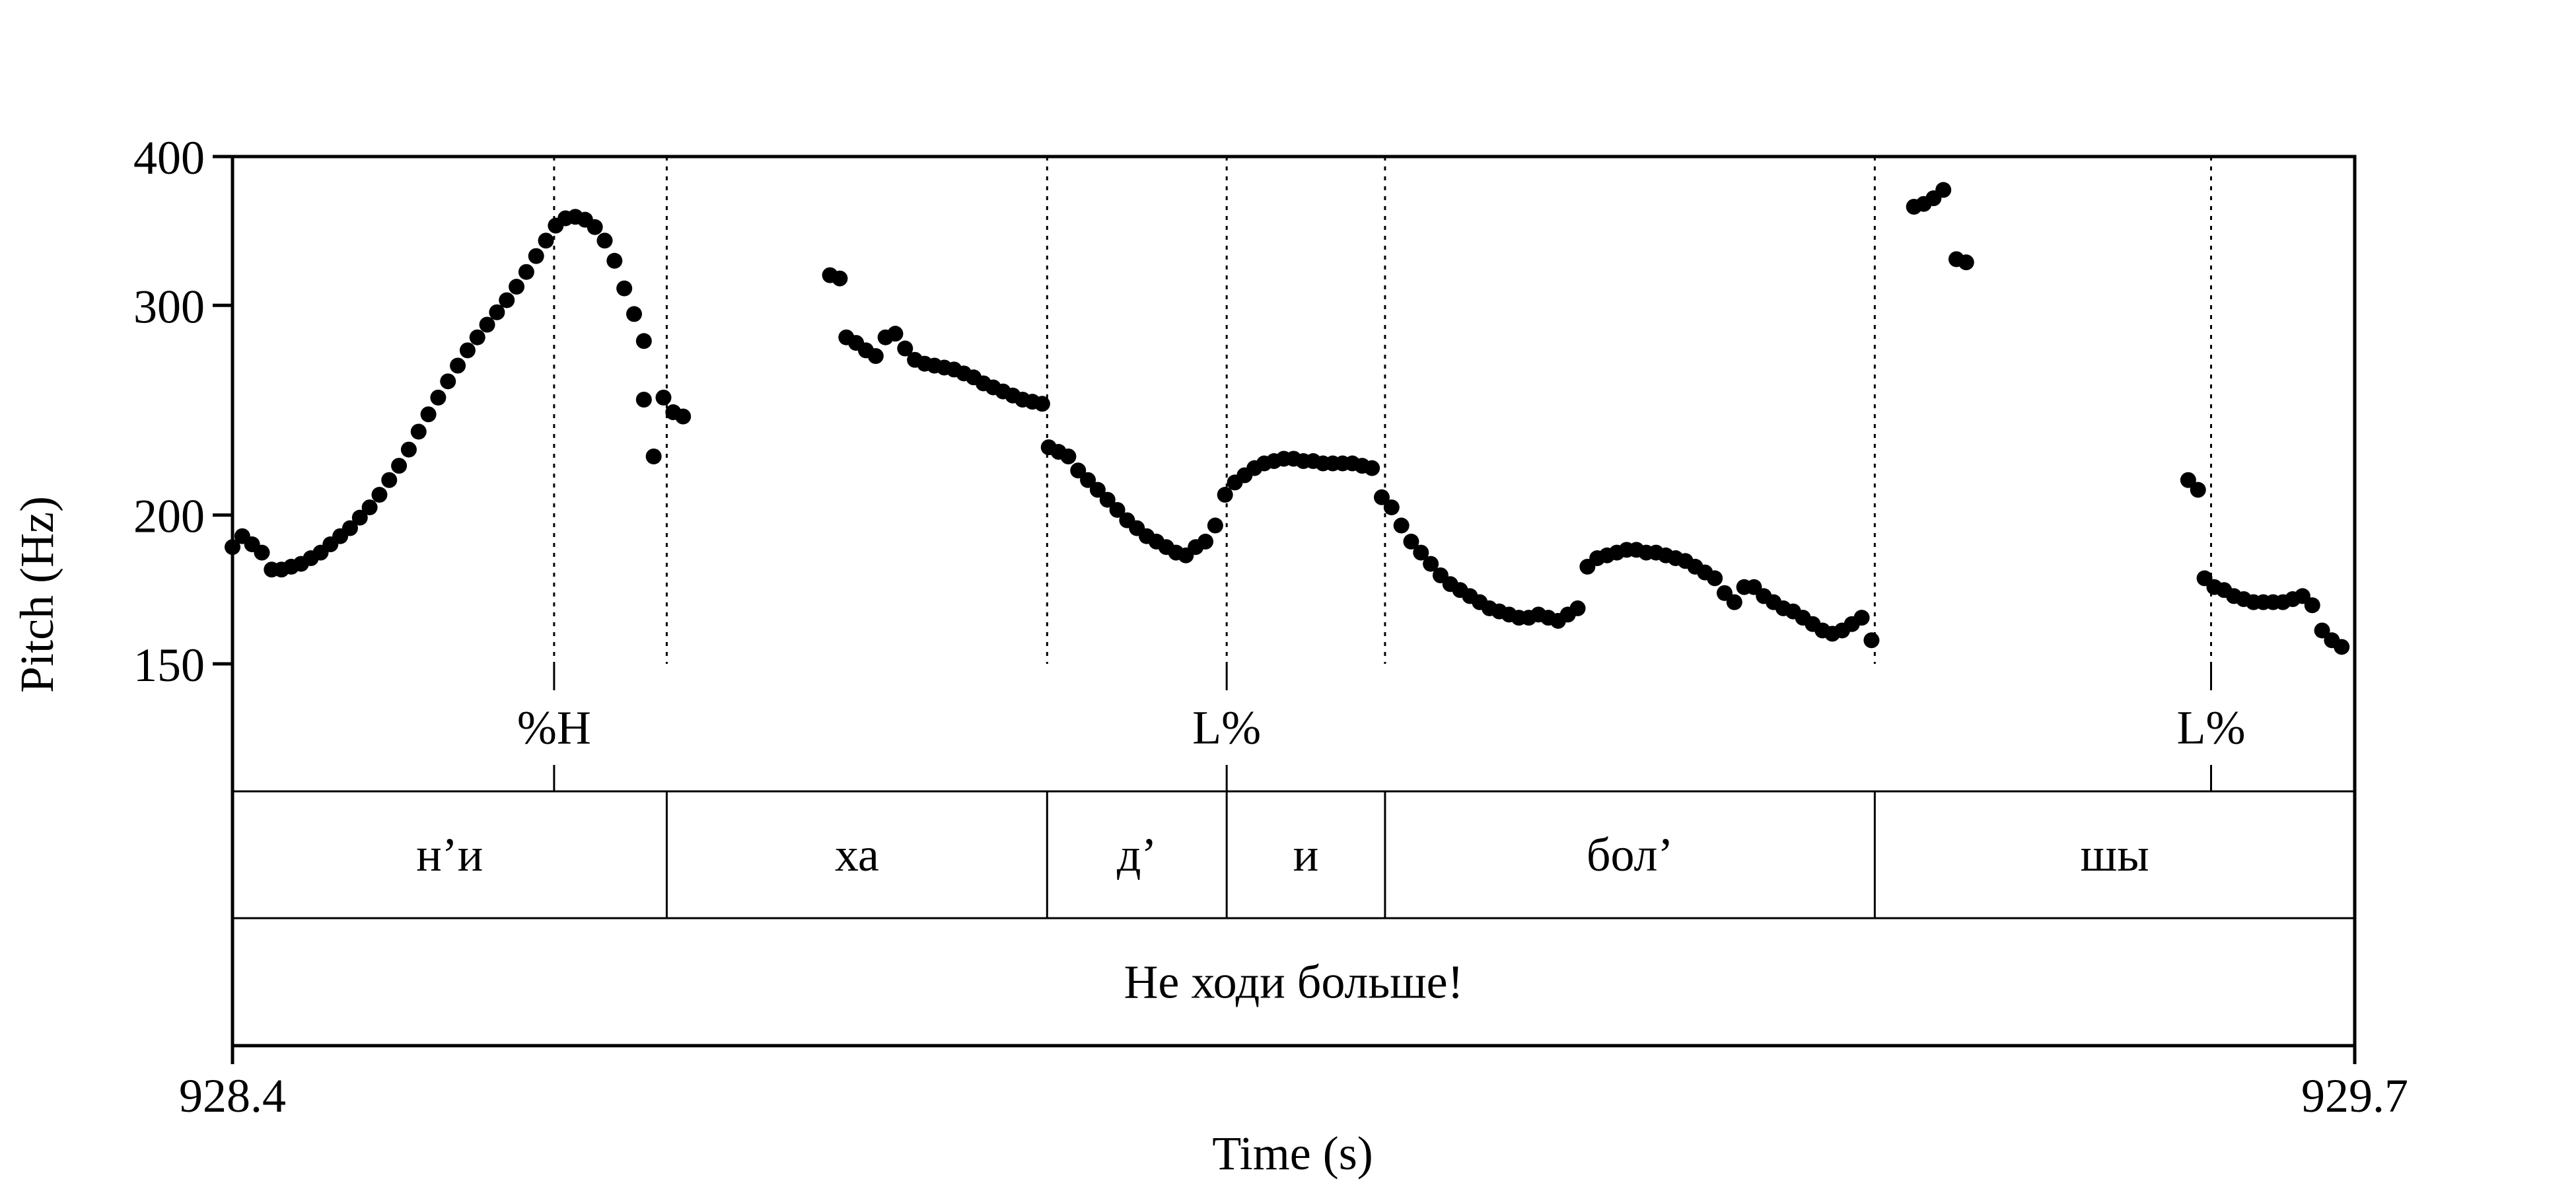  I want to click on interval-label: шы, so click(2115, 854).